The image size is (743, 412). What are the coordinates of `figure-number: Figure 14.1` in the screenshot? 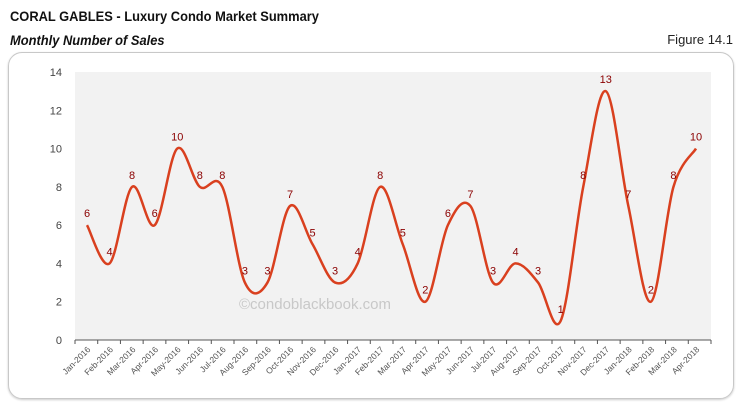 It's located at (700, 39).